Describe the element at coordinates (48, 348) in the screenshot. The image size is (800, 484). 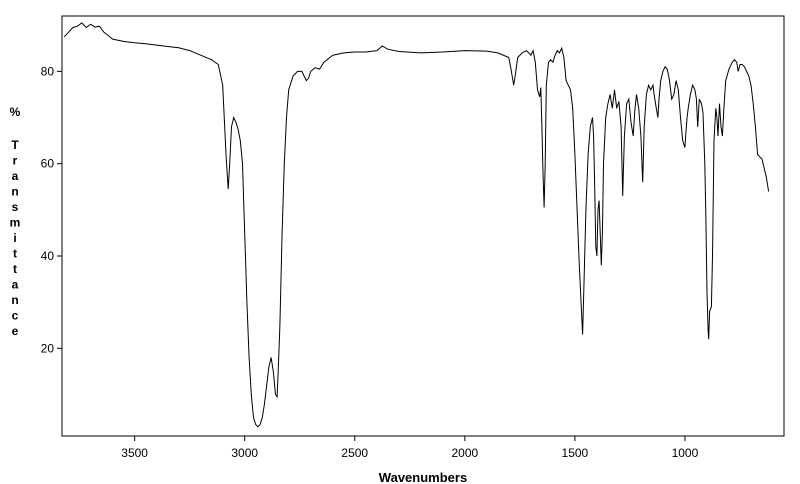
I see `y-tick-label: 20` at that location.